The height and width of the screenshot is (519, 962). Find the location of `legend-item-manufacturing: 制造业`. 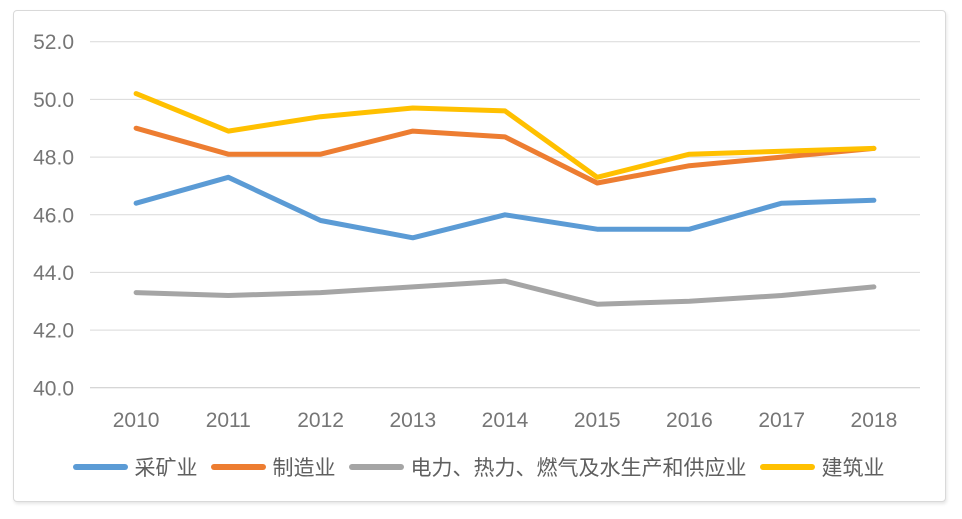

legend-item-manufacturing: 制造业 is located at coordinates (273, 467).